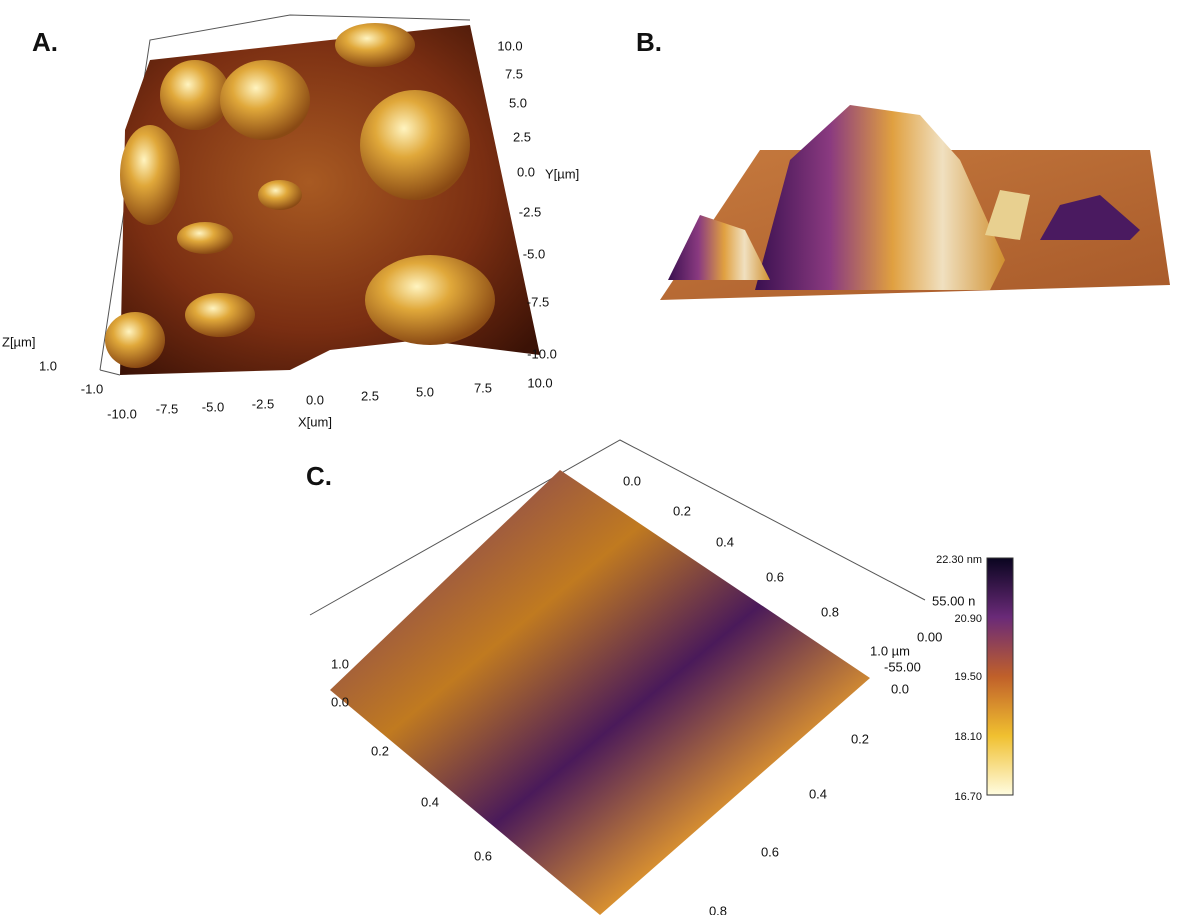 The image size is (1200, 915). Describe the element at coordinates (48, 365) in the screenshot. I see `z-tick-label: 1.0` at that location.